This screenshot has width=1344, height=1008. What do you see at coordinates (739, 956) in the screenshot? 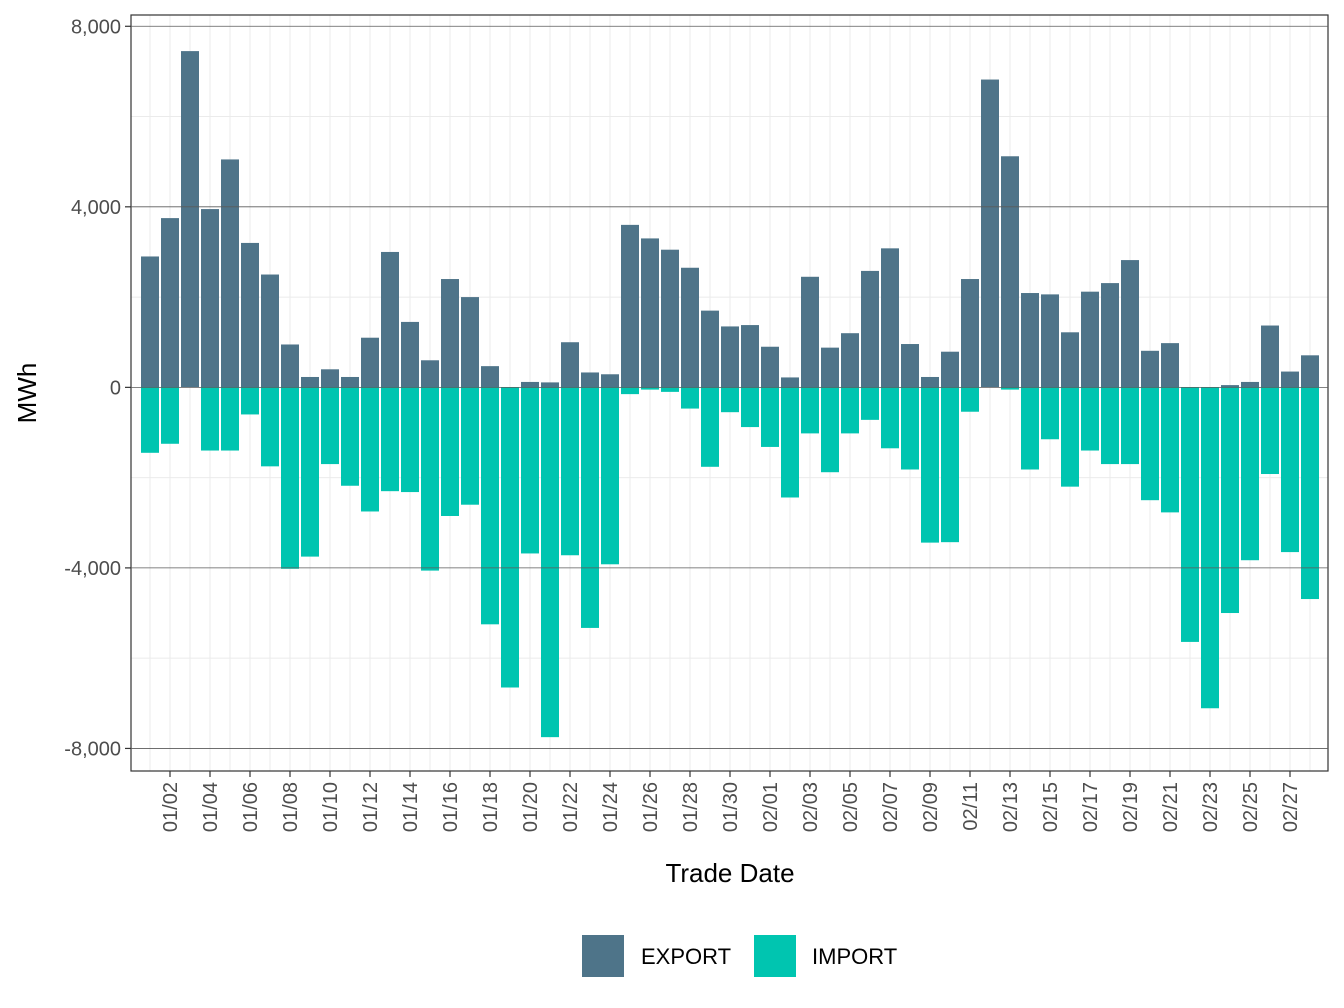
I see `legend: EXPORT IMPORT` at bounding box center [739, 956].